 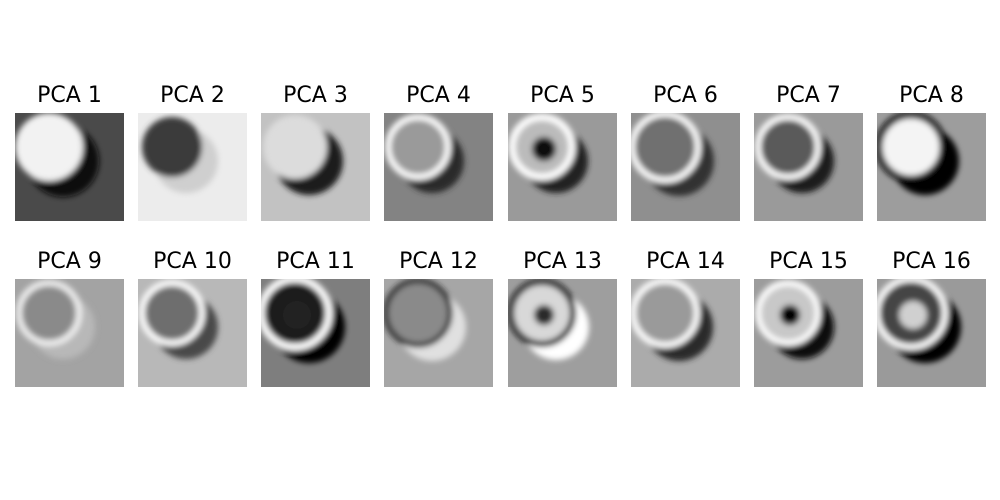 What do you see at coordinates (315, 95) in the screenshot?
I see `pca-panel-title: PCA 3` at bounding box center [315, 95].